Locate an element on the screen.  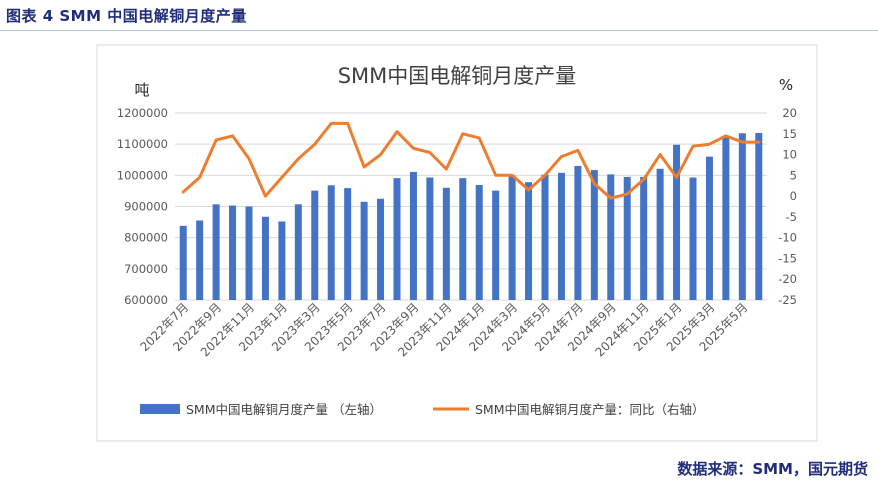
legend-line-label: SMM中国电解铜月度产量：同比（右轴） is located at coordinates (590, 409).